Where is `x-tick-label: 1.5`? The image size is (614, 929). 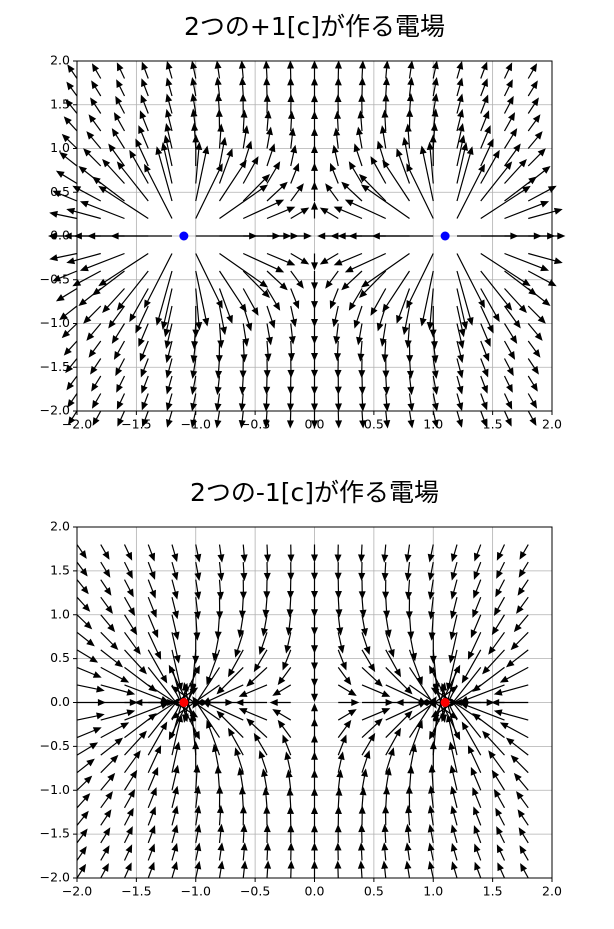 x-tick-label: 1.5 is located at coordinates (493, 424).